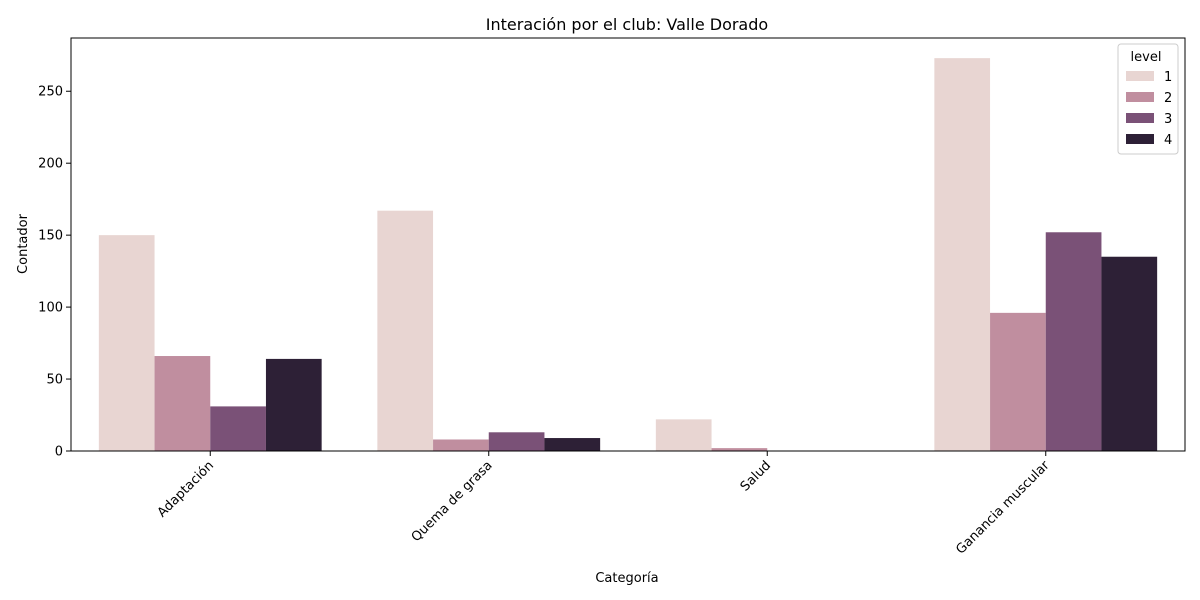 Image resolution: width=1200 pixels, height=600 pixels. What do you see at coordinates (1168, 119) in the screenshot?
I see `legend-label: 3` at bounding box center [1168, 119].